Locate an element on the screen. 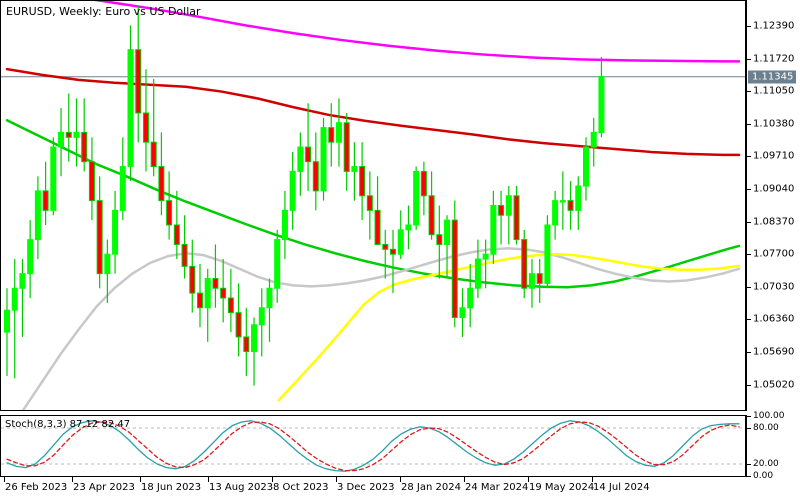 This screenshot has height=500, width=800. stochastic-label: Stoch(8,3,3) 87.12 82.47 is located at coordinates (68, 424).